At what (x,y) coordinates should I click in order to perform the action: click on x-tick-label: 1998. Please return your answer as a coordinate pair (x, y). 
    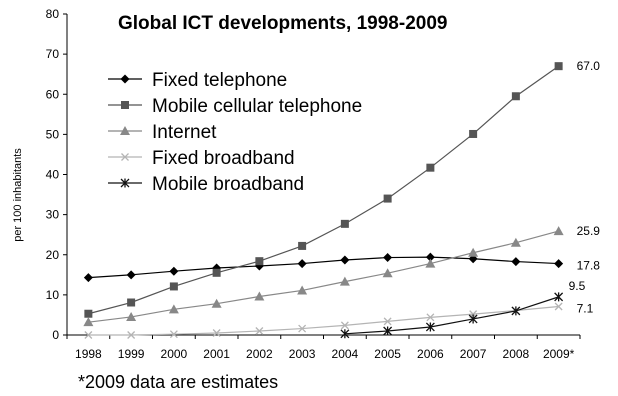
    Looking at the image, I should click on (88, 354).